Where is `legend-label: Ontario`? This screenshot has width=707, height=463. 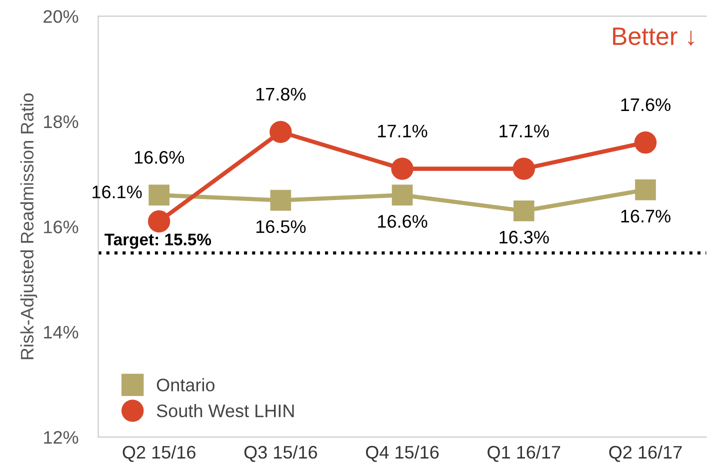 legend-label: Ontario is located at coordinates (185, 385).